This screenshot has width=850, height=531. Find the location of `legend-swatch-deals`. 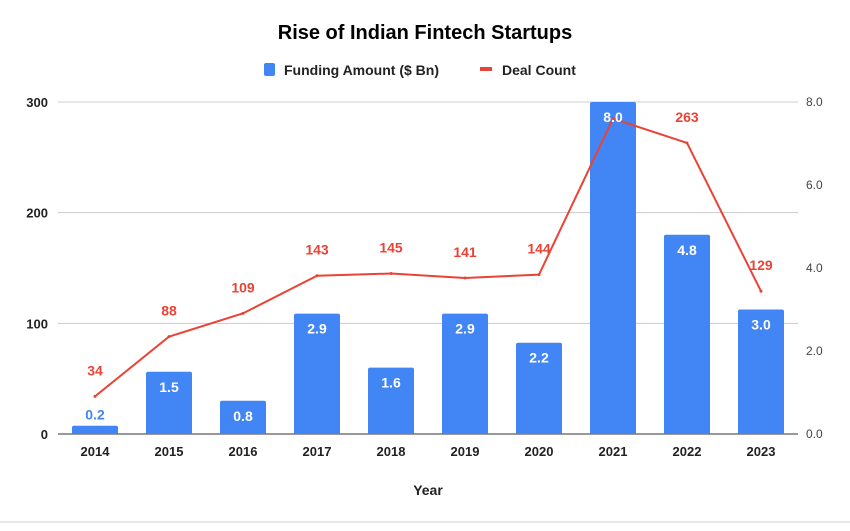

legend-swatch-deals is located at coordinates (486, 69).